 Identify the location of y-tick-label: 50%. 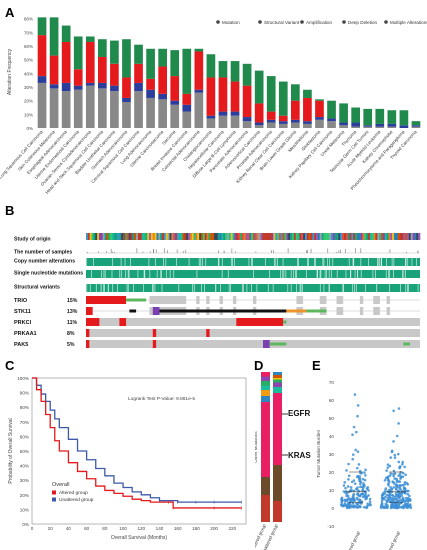
(24, 451).